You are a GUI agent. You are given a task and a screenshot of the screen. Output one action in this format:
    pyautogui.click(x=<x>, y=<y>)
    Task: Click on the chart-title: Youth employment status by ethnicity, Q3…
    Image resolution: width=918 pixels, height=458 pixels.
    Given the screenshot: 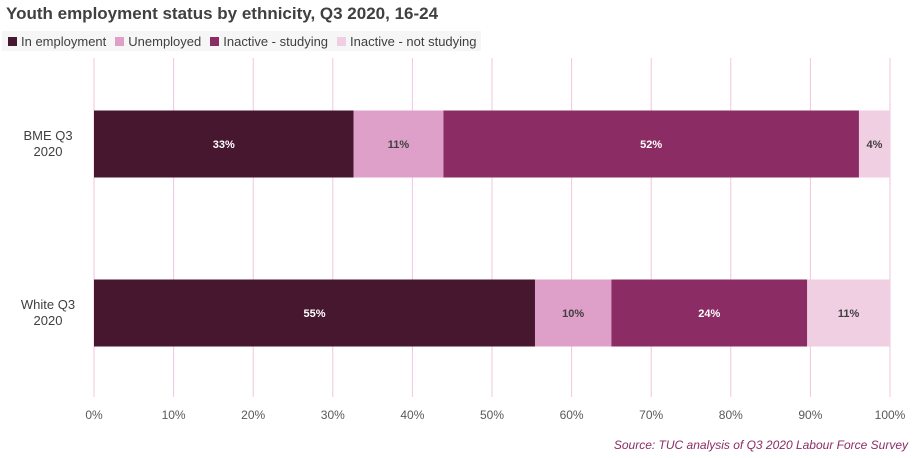 What is the action you would take?
    pyautogui.click(x=222, y=13)
    